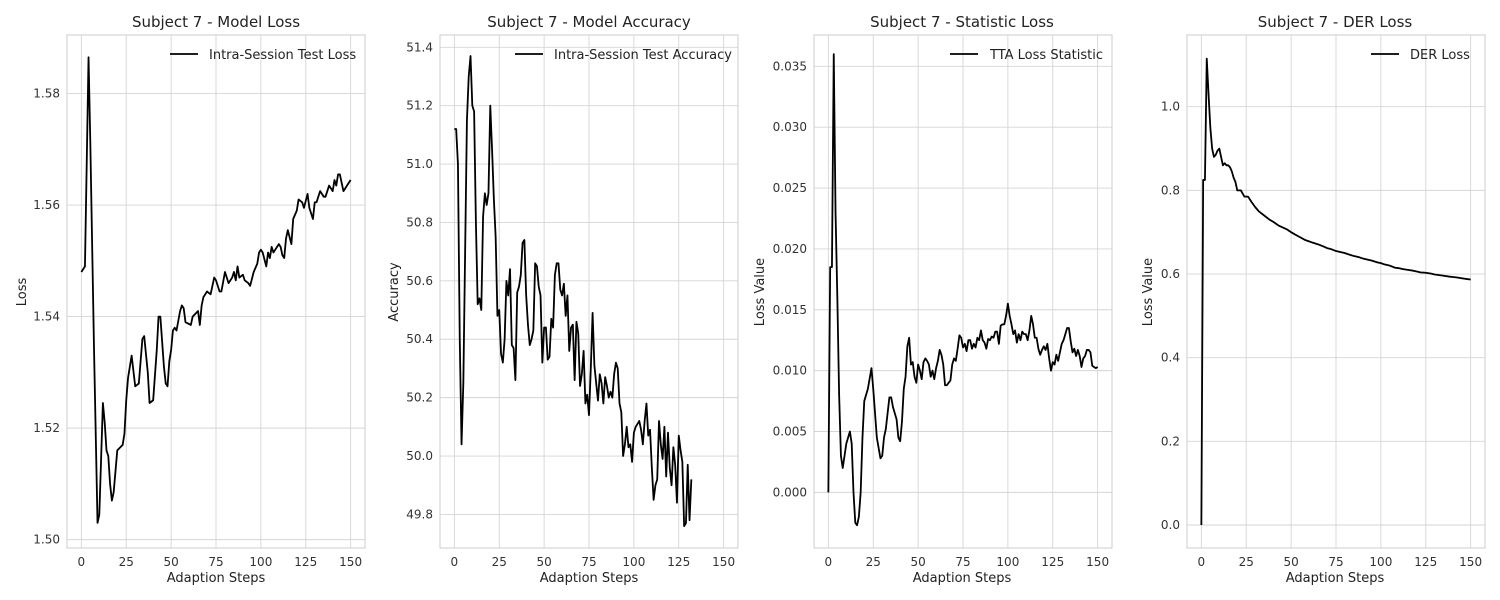 The width and height of the screenshot is (1500, 600). What do you see at coordinates (394, 292) in the screenshot?
I see `y-axis-label: Accuracy` at bounding box center [394, 292].